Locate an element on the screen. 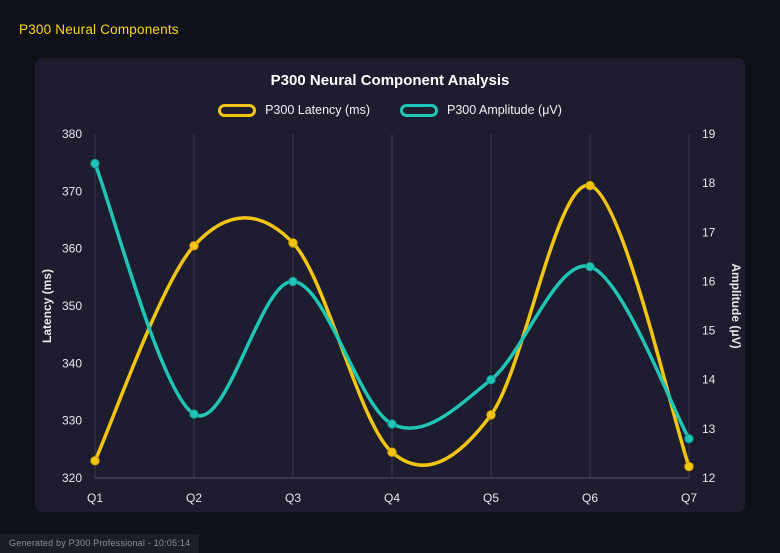  chart-title: P300 Neural Component Analysis is located at coordinates (390, 80).